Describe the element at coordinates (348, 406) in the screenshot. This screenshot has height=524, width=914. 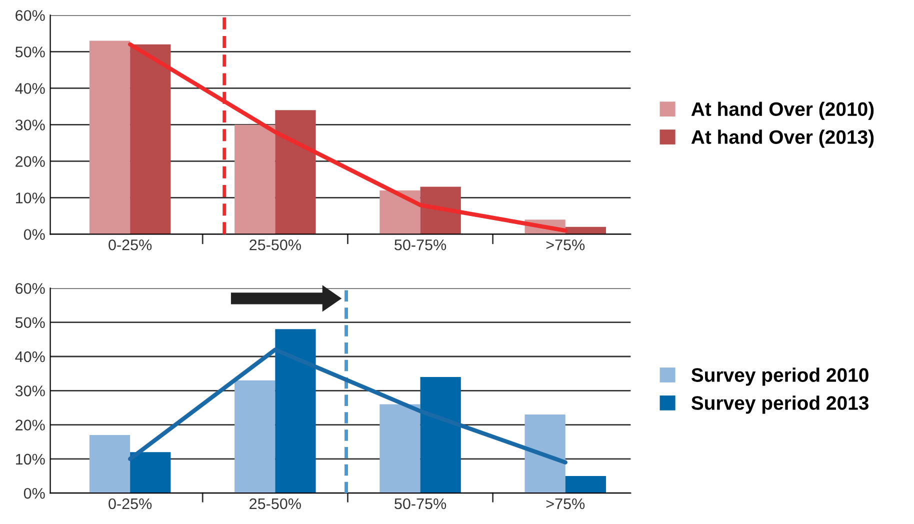
I see `line-series` at that location.